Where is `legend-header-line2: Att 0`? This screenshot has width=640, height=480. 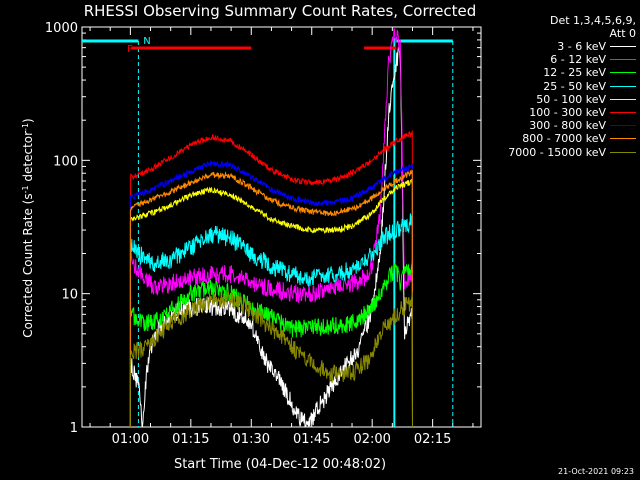 legend-header-line2: Att 0 is located at coordinates (622, 33).